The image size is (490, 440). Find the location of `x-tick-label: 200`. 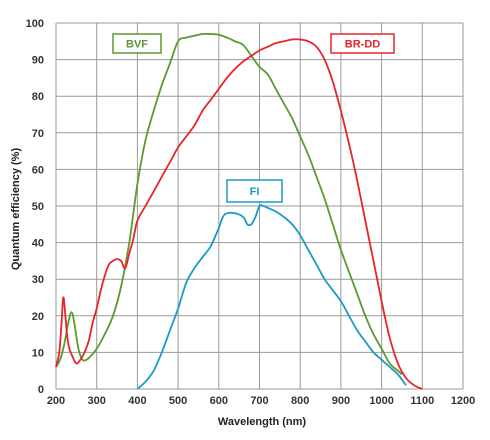

x-tick-label: 200 is located at coordinates (56, 401).